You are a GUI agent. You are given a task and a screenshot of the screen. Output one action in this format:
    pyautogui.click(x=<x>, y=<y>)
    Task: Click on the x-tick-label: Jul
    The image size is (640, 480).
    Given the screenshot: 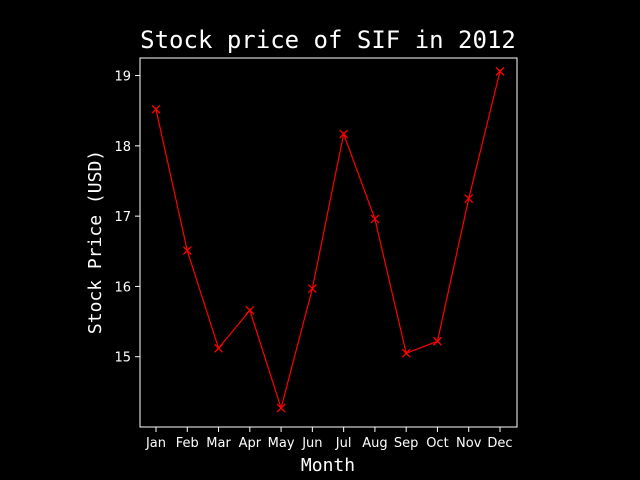 What is the action you would take?
    pyautogui.click(x=343, y=443)
    